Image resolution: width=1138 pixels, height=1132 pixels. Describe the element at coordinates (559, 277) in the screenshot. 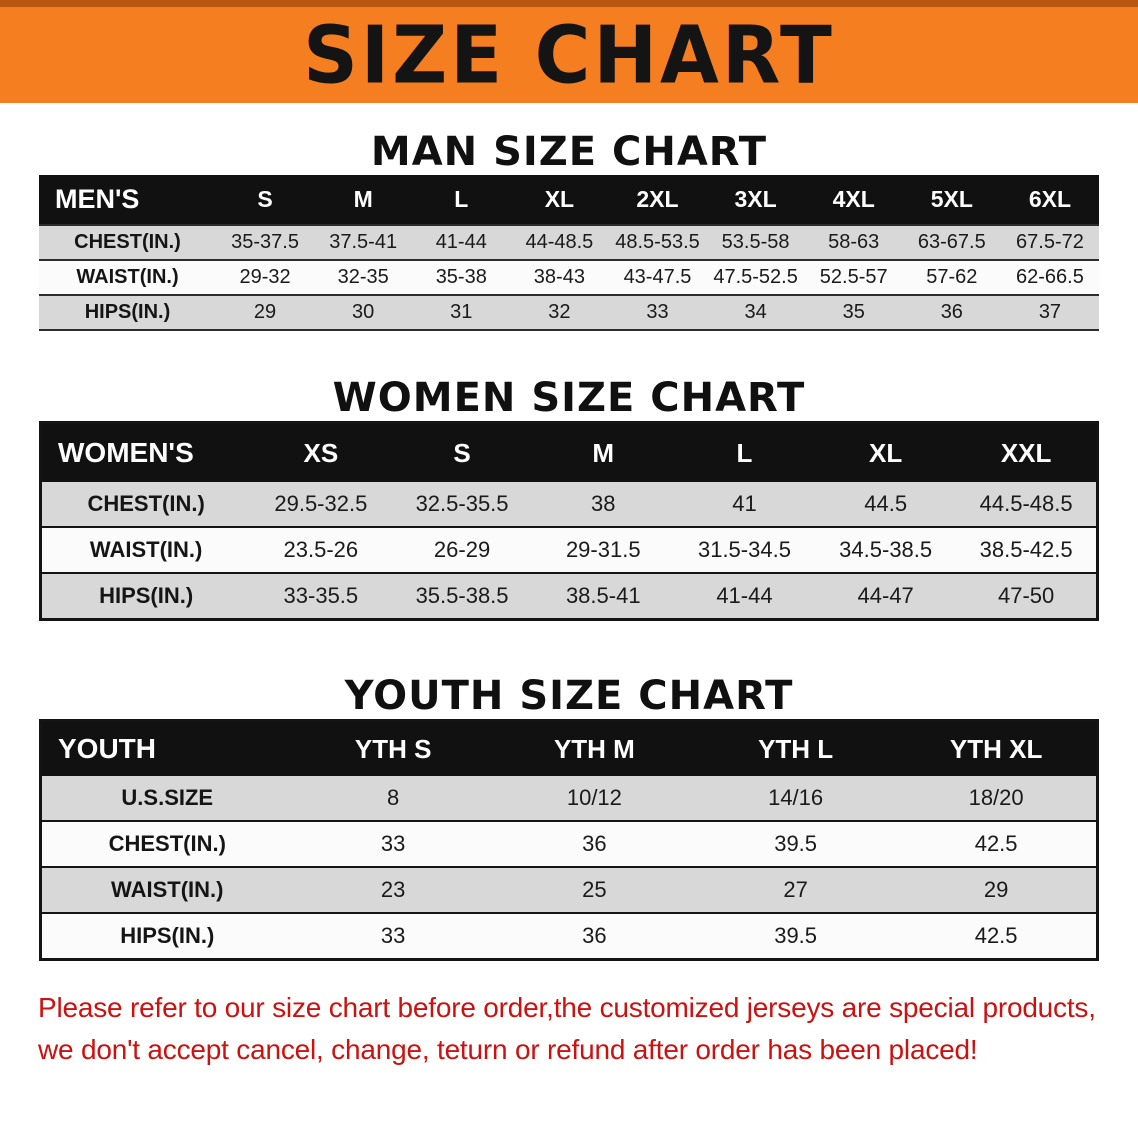

I see `size-value-cell: 38-43` at that location.